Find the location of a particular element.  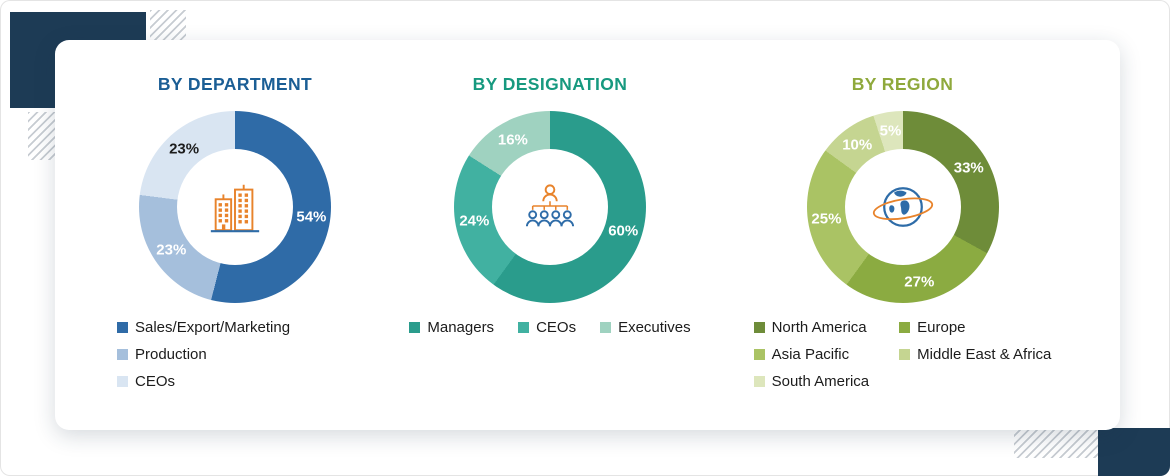

corner-block-bottom-right is located at coordinates (1134, 452).